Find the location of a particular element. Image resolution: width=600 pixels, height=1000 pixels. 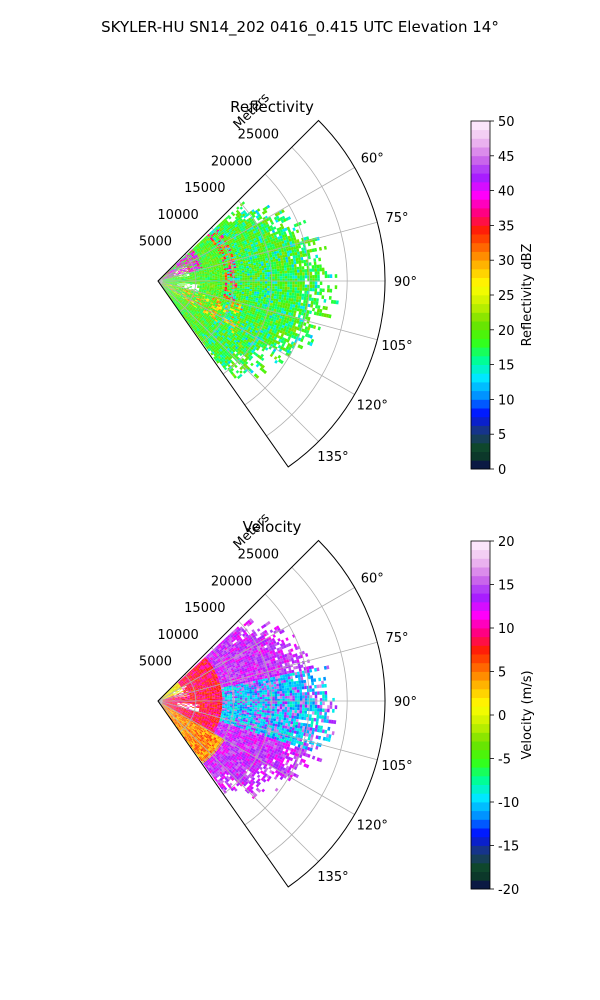

colorbar-tick-label: -10 is located at coordinates (508, 803).